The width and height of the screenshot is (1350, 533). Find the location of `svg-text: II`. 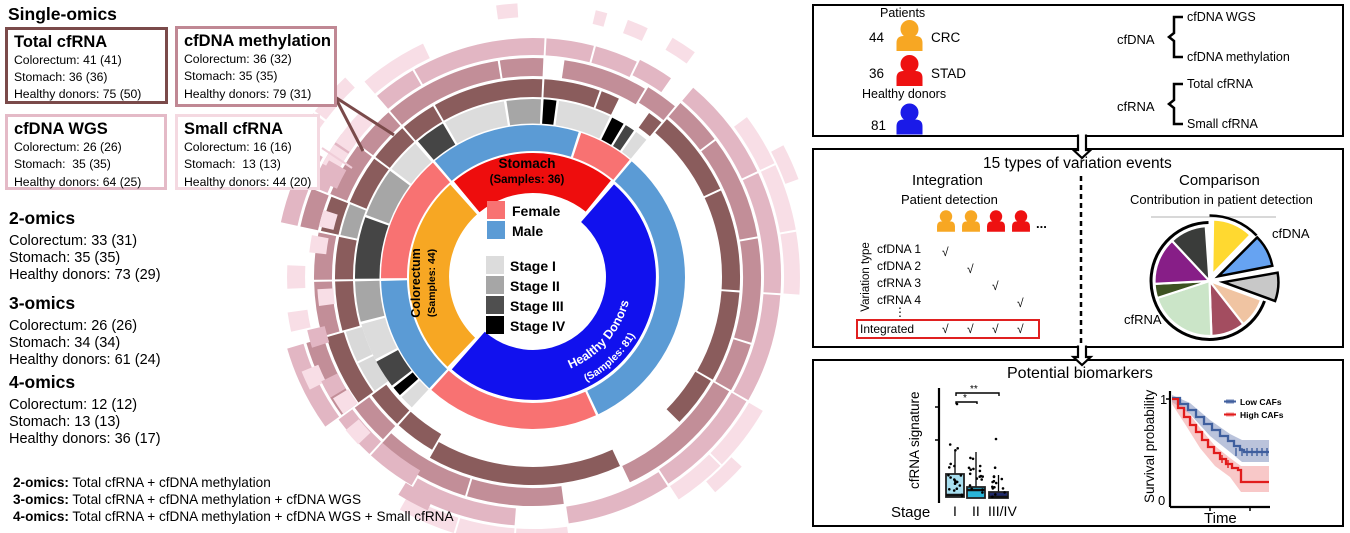

svg-text: II is located at coordinates (976, 511).